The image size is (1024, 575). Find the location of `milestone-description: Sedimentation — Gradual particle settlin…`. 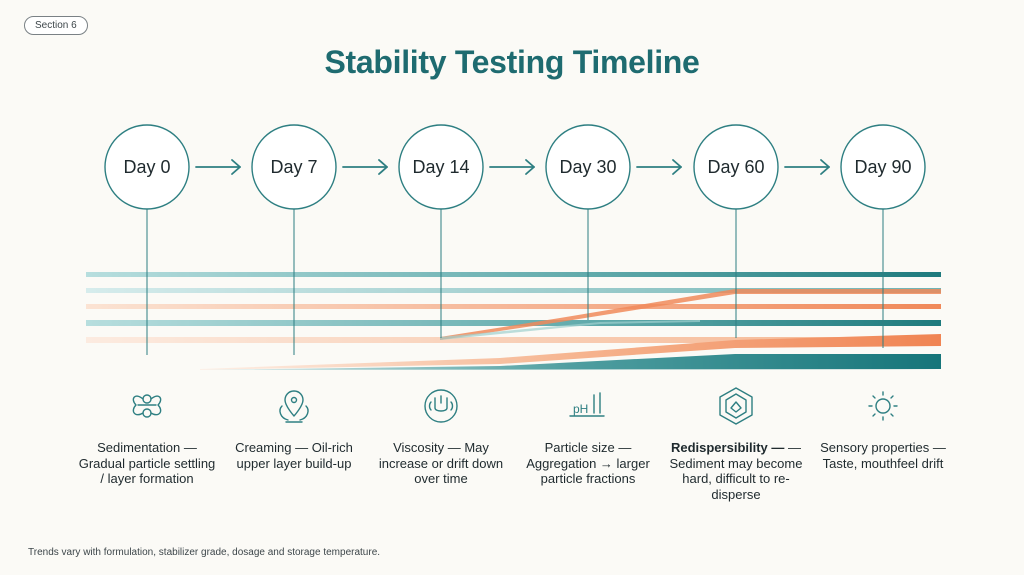

milestone-description: Sedimentation — Gradual particle settlin… is located at coordinates (147, 463).